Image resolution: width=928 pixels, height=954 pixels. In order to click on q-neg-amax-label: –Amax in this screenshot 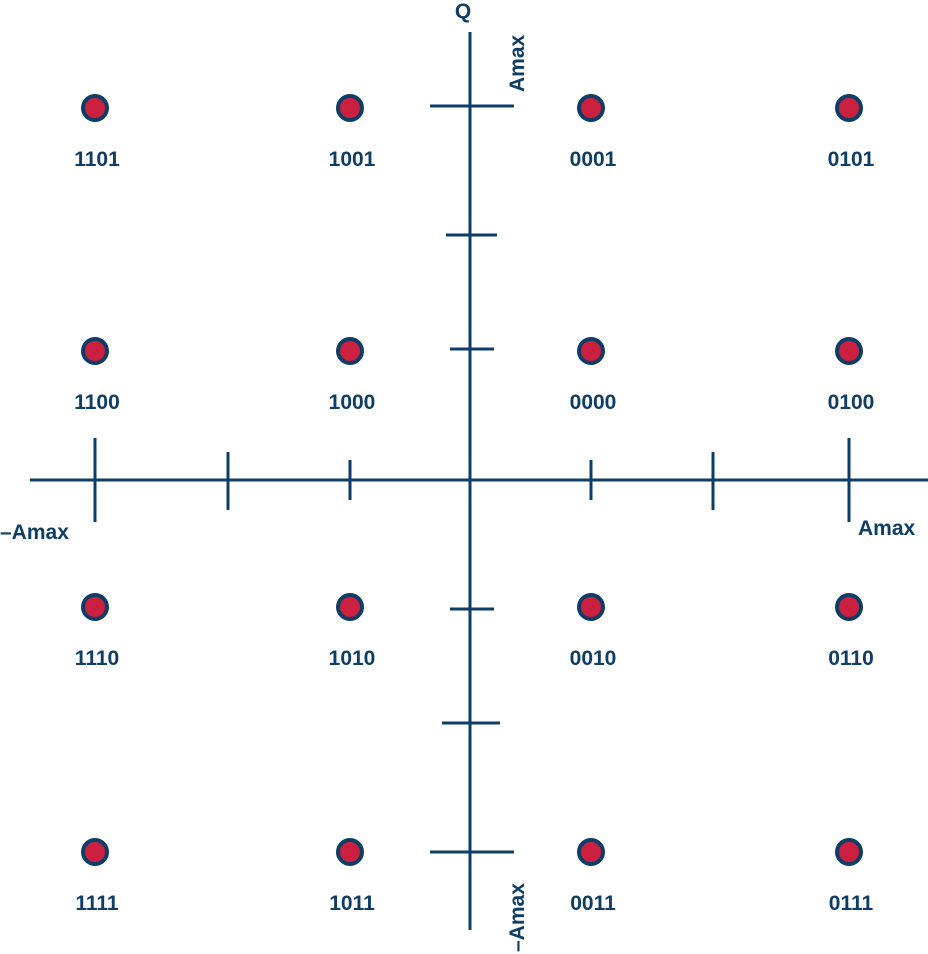, I will do `click(517, 917)`.